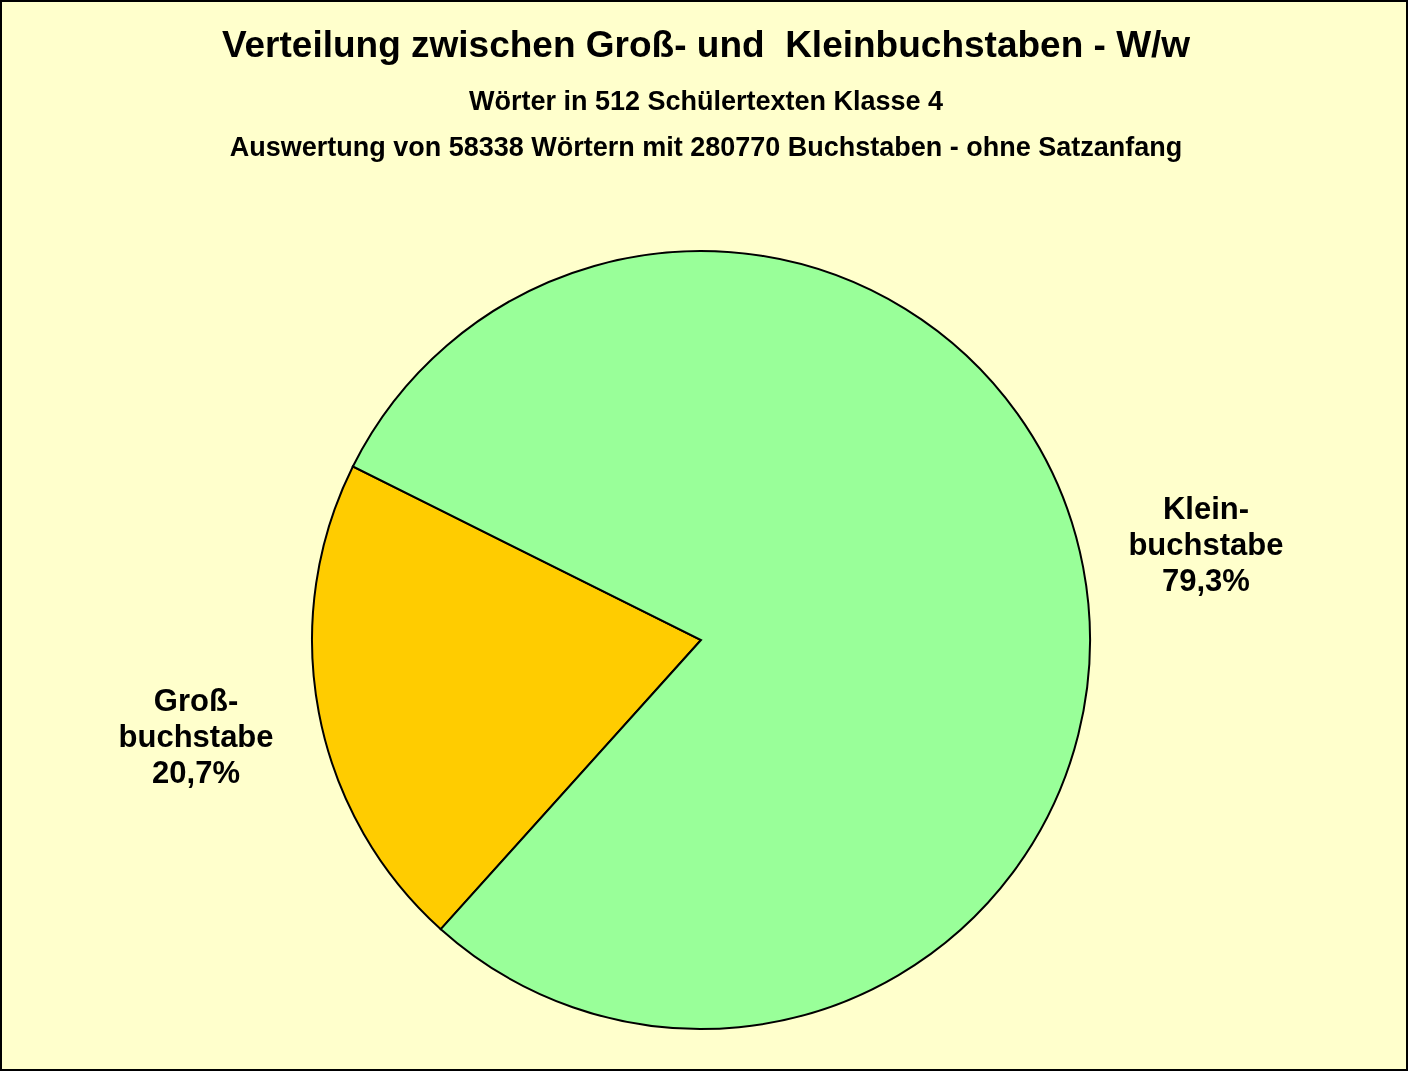 This screenshot has height=1071, width=1408. Describe the element at coordinates (196, 718) in the screenshot. I see `slice-label: Groß- buchstabe` at that location.